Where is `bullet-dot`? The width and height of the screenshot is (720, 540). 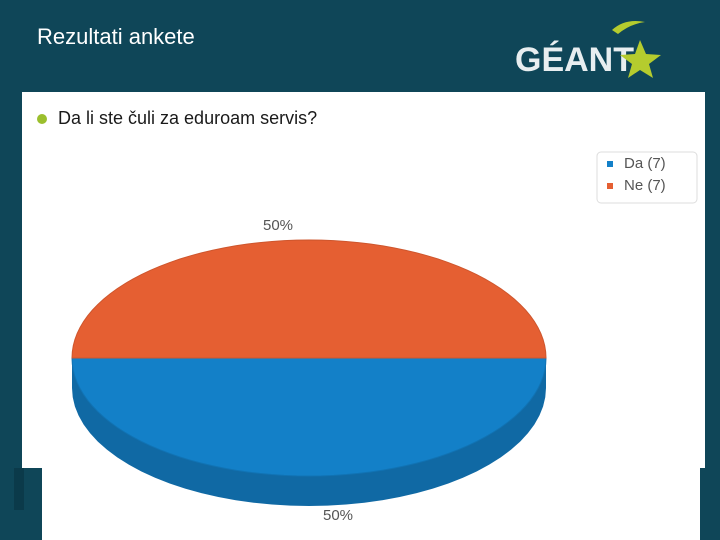 bullet-dot is located at coordinates (42, 119).